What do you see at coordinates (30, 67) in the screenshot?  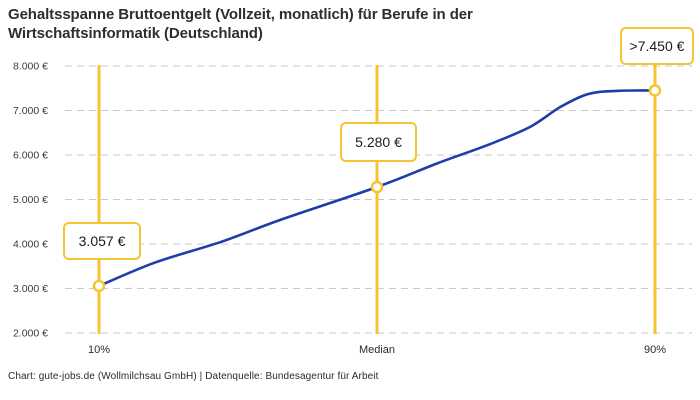 I see `y-tick-label: 8.000 €` at bounding box center [30, 67].